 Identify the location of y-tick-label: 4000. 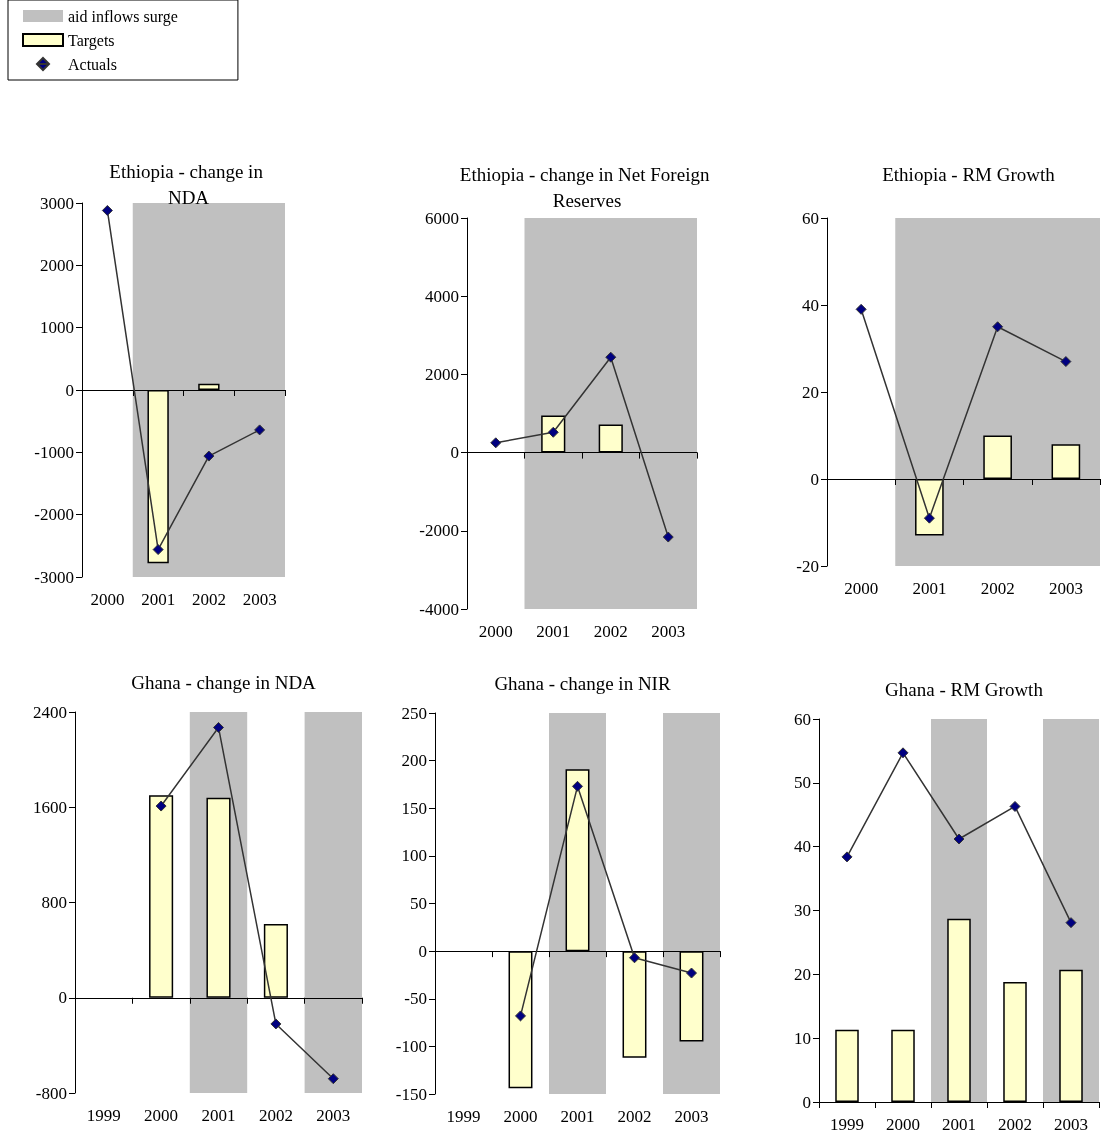
(442, 296).